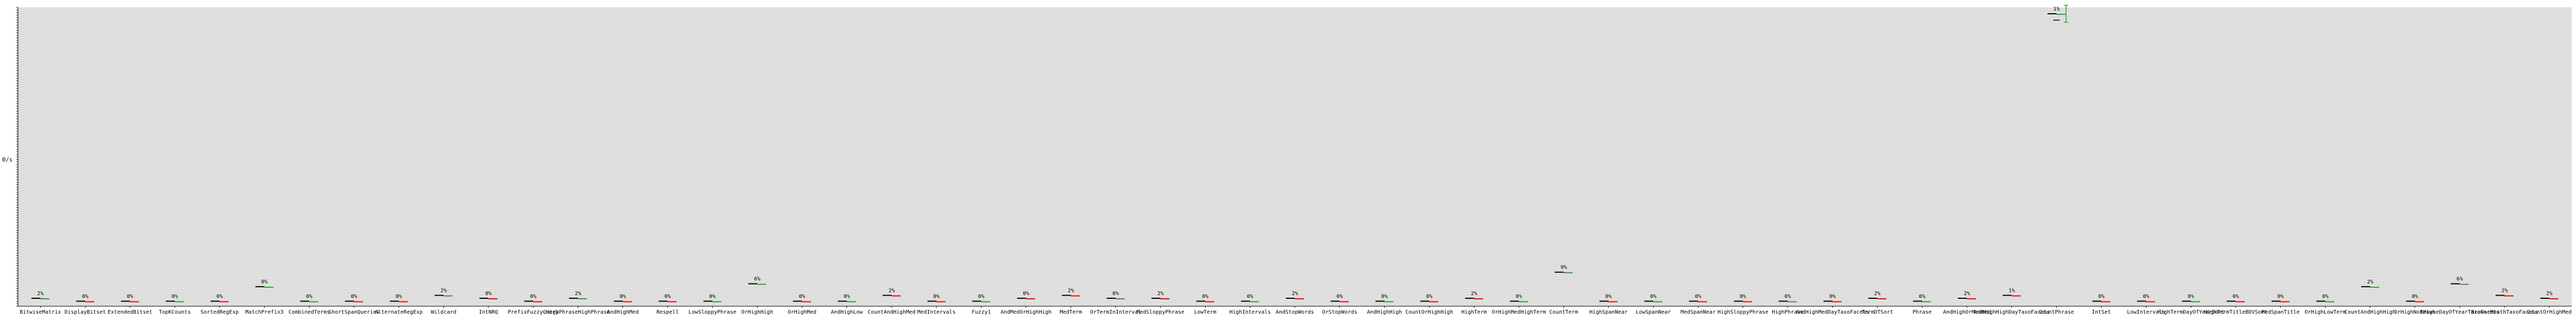  What do you see at coordinates (2549, 312) in the screenshot?
I see `x-tick-label: CountOrHighMed` at bounding box center [2549, 312].